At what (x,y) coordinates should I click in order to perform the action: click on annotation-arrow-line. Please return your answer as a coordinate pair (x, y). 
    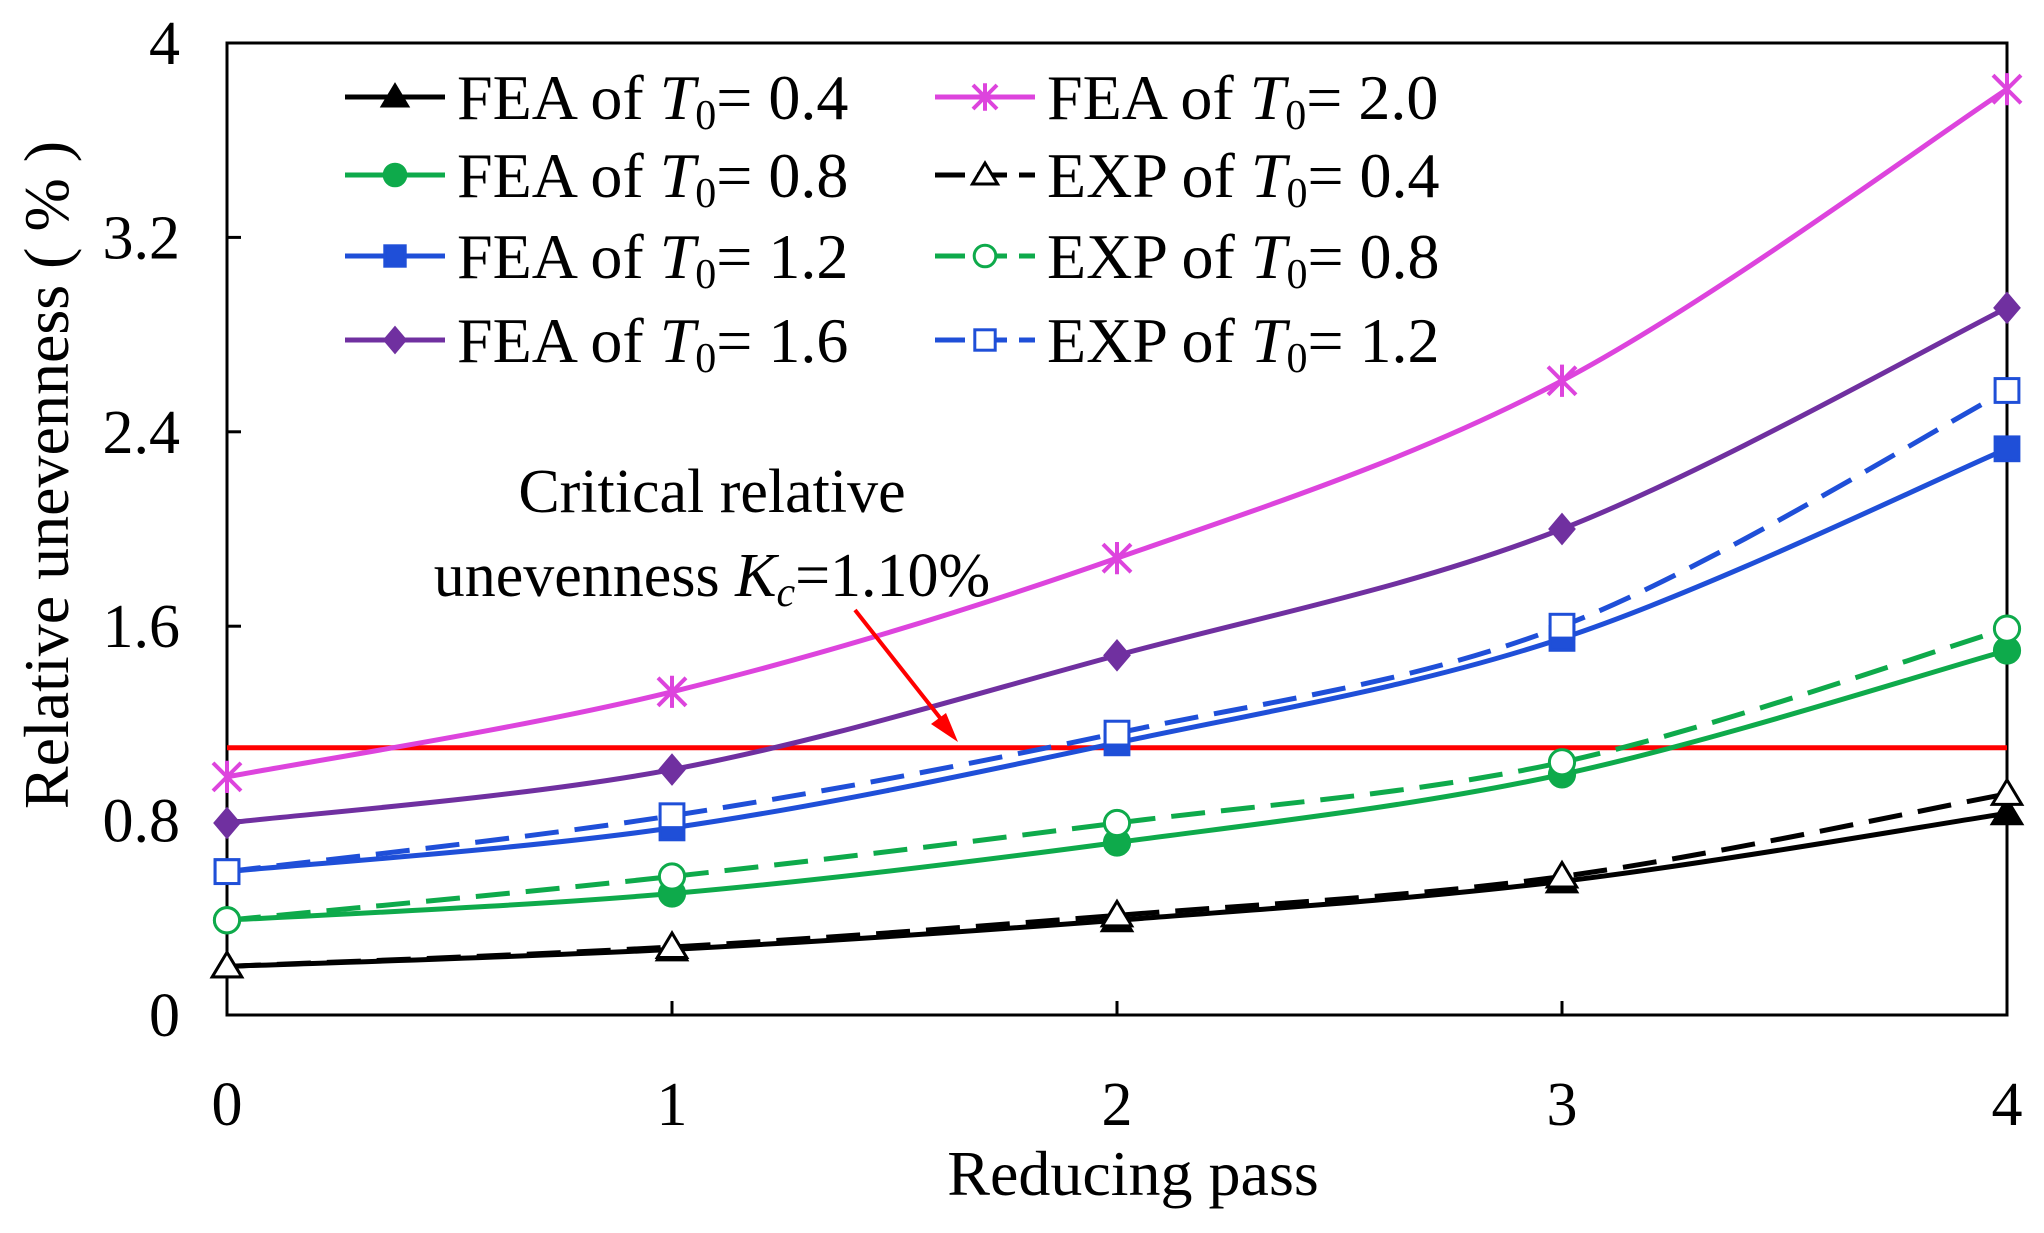
    Looking at the image, I should click on (903, 671).